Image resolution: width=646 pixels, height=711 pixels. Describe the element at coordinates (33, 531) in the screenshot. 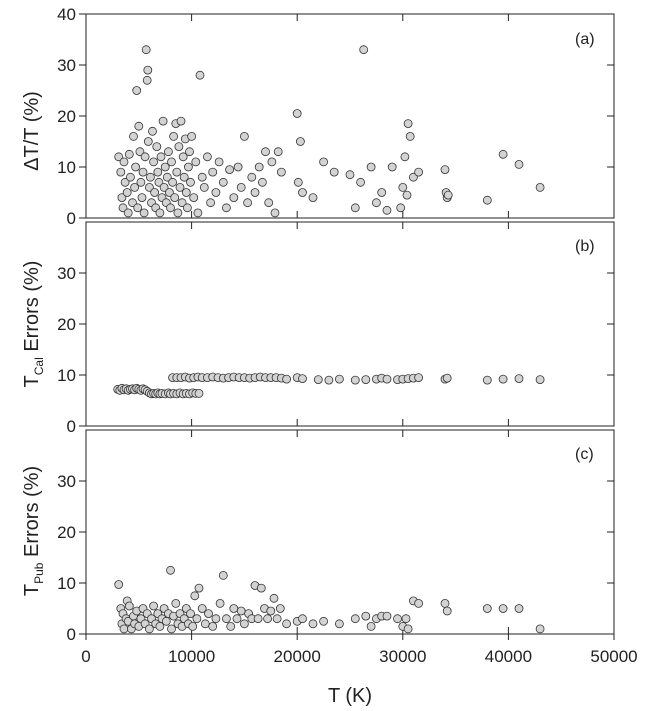

I see `panel-c-y-axis-title: TPub Errors (%)` at that location.